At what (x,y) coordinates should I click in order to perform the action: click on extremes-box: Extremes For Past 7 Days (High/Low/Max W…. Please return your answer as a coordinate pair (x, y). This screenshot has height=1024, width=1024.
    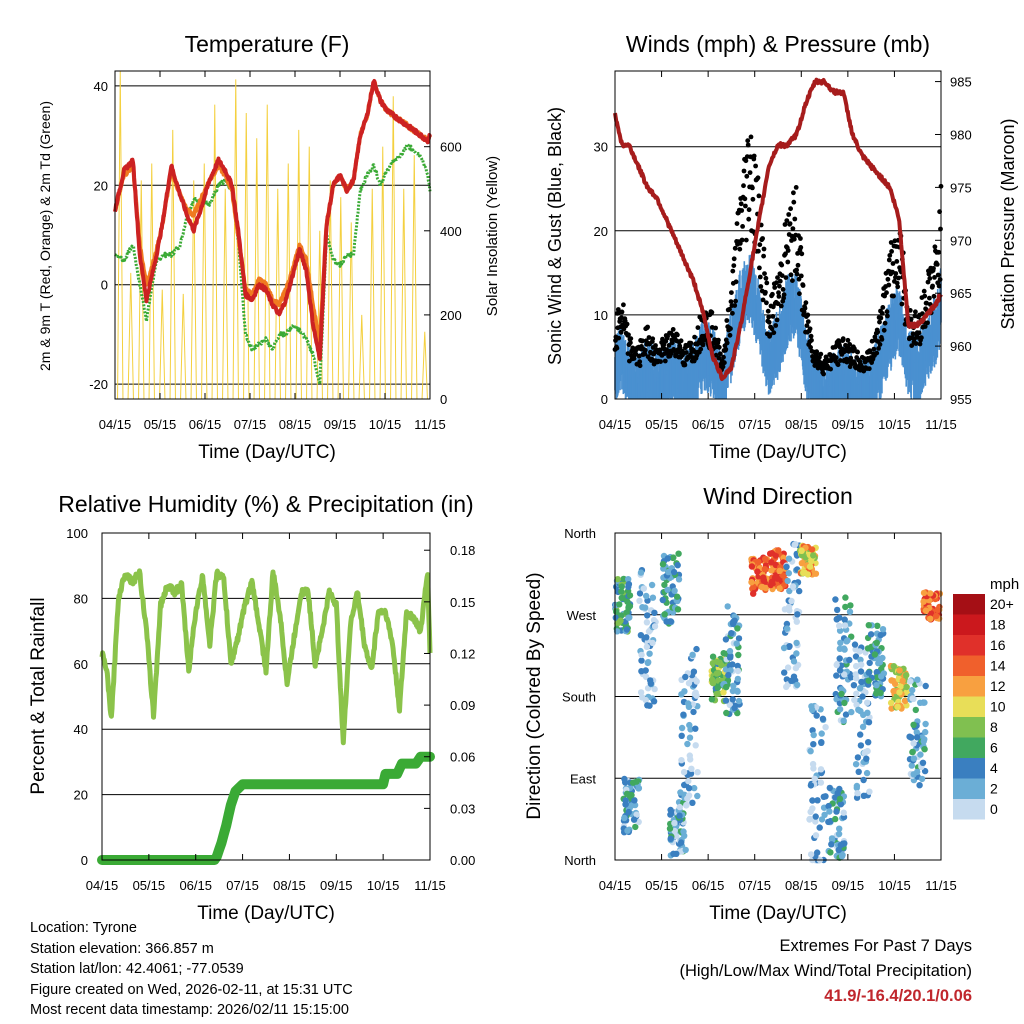
    Looking at the image, I should click on (825, 971).